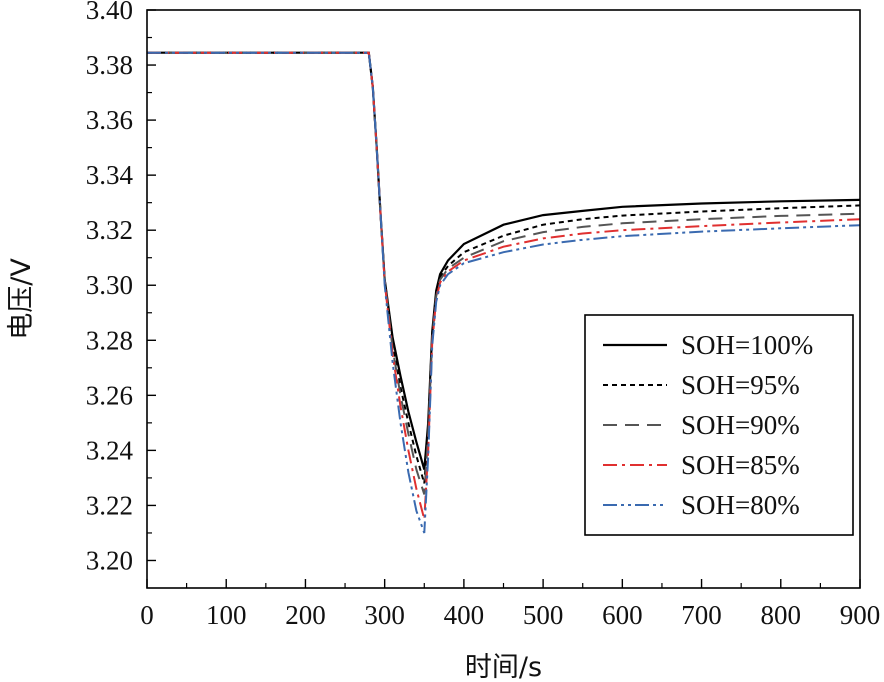  What do you see at coordinates (21, 299) in the screenshot?
I see `y-axis-title: 电压/V` at bounding box center [21, 299].